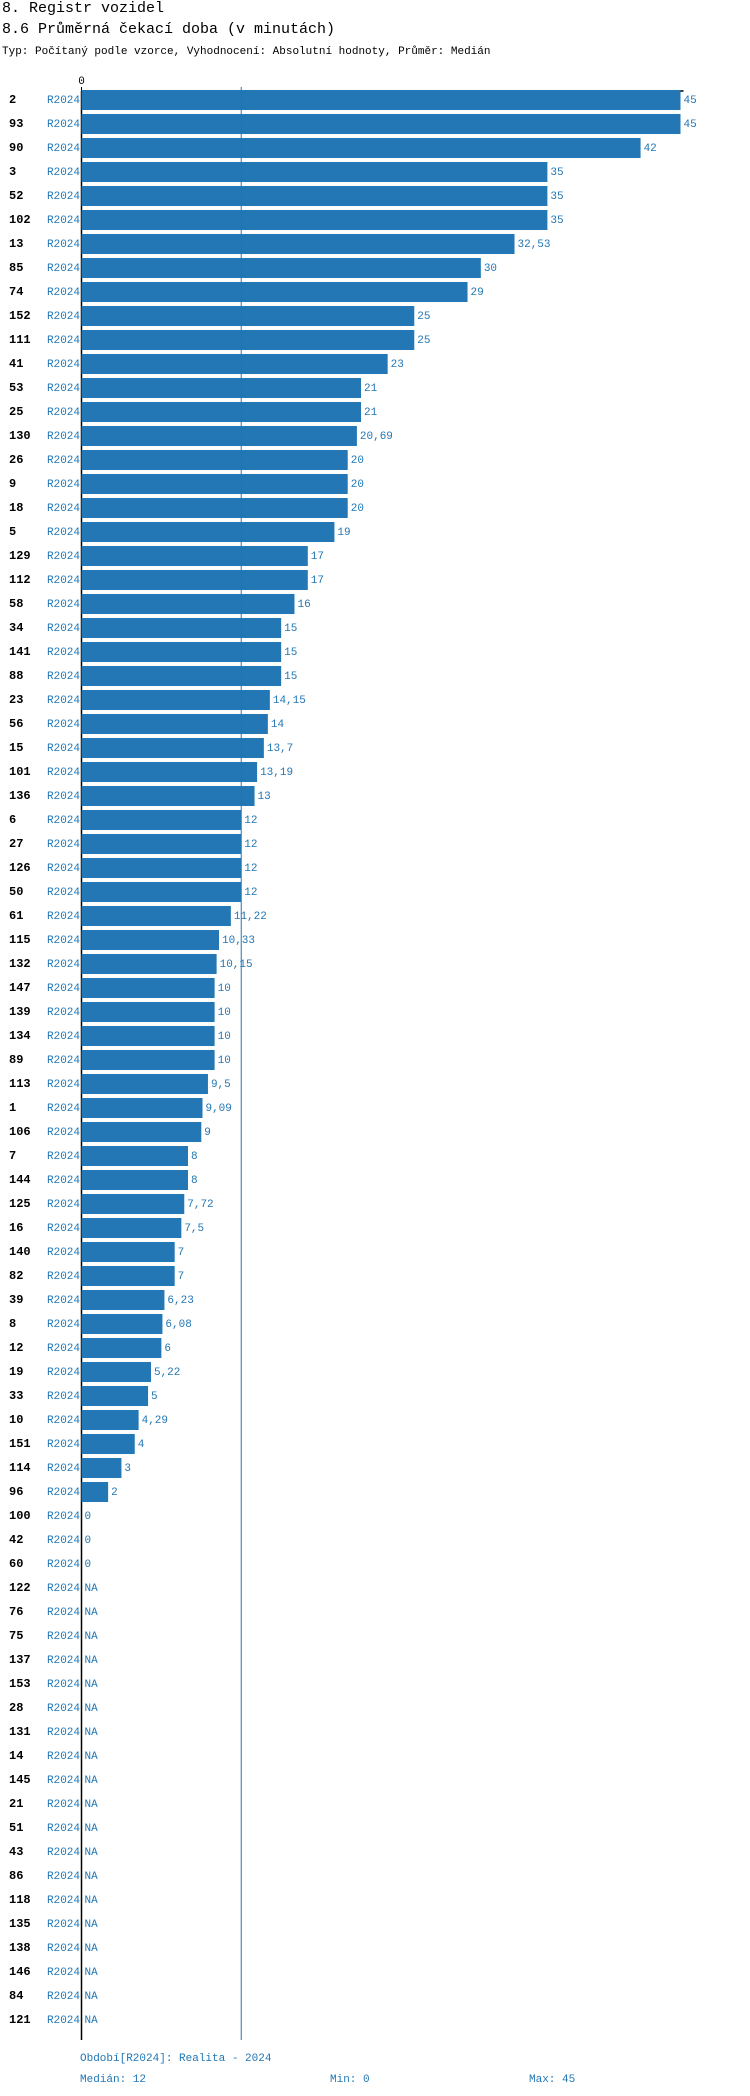 The width and height of the screenshot is (750, 2096). What do you see at coordinates (16, 244) in the screenshot?
I see `category-label: 13` at bounding box center [16, 244].